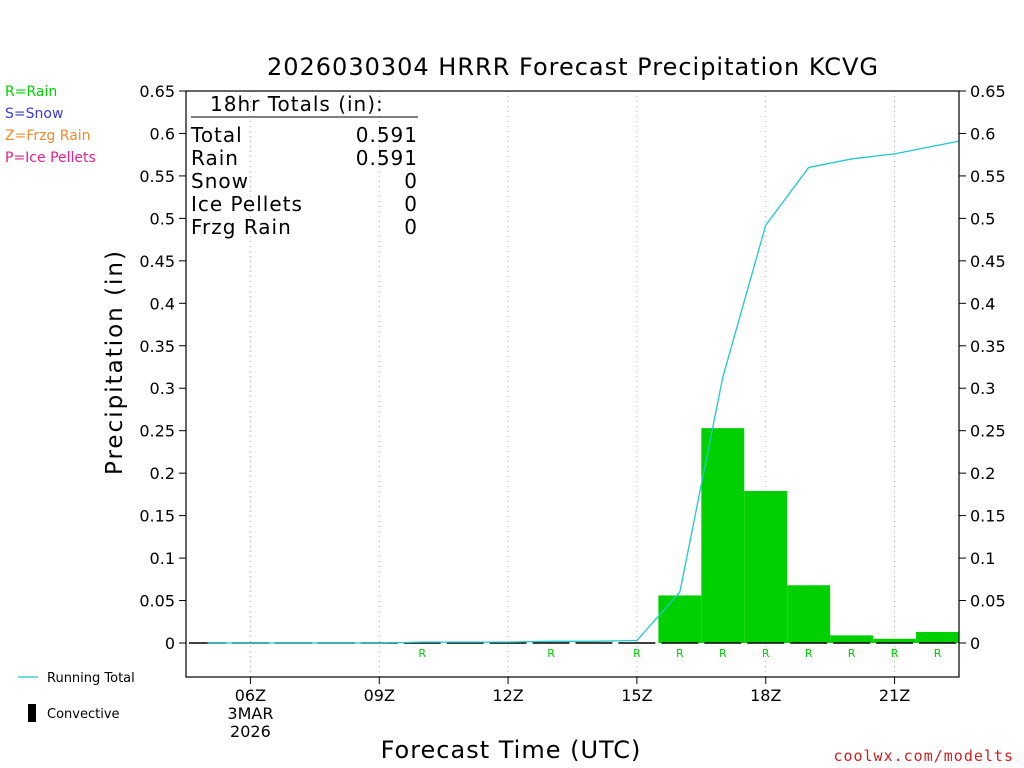 The image size is (1024, 768). What do you see at coordinates (297, 104) in the screenshot?
I see `totals-header: 18hr Totals (in):` at bounding box center [297, 104].